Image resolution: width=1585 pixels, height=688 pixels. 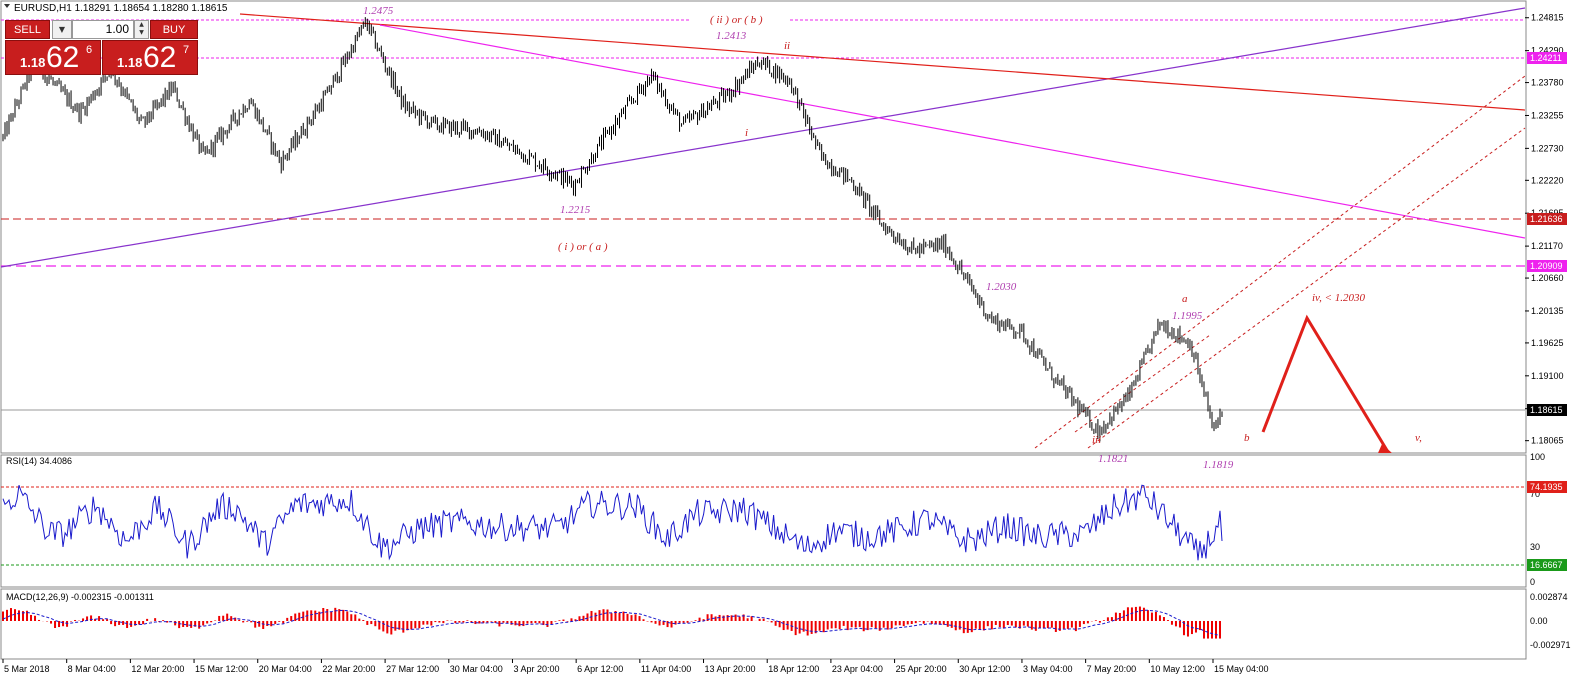 What do you see at coordinates (1142, 383) in the screenshot?
I see `channel-line-inner` at bounding box center [1142, 383].